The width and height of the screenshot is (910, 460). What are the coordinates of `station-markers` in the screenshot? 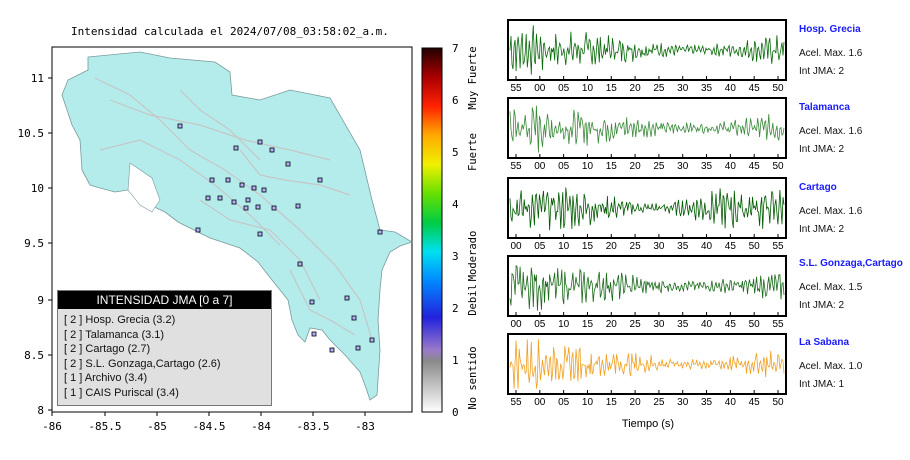 It's located at (280, 238).